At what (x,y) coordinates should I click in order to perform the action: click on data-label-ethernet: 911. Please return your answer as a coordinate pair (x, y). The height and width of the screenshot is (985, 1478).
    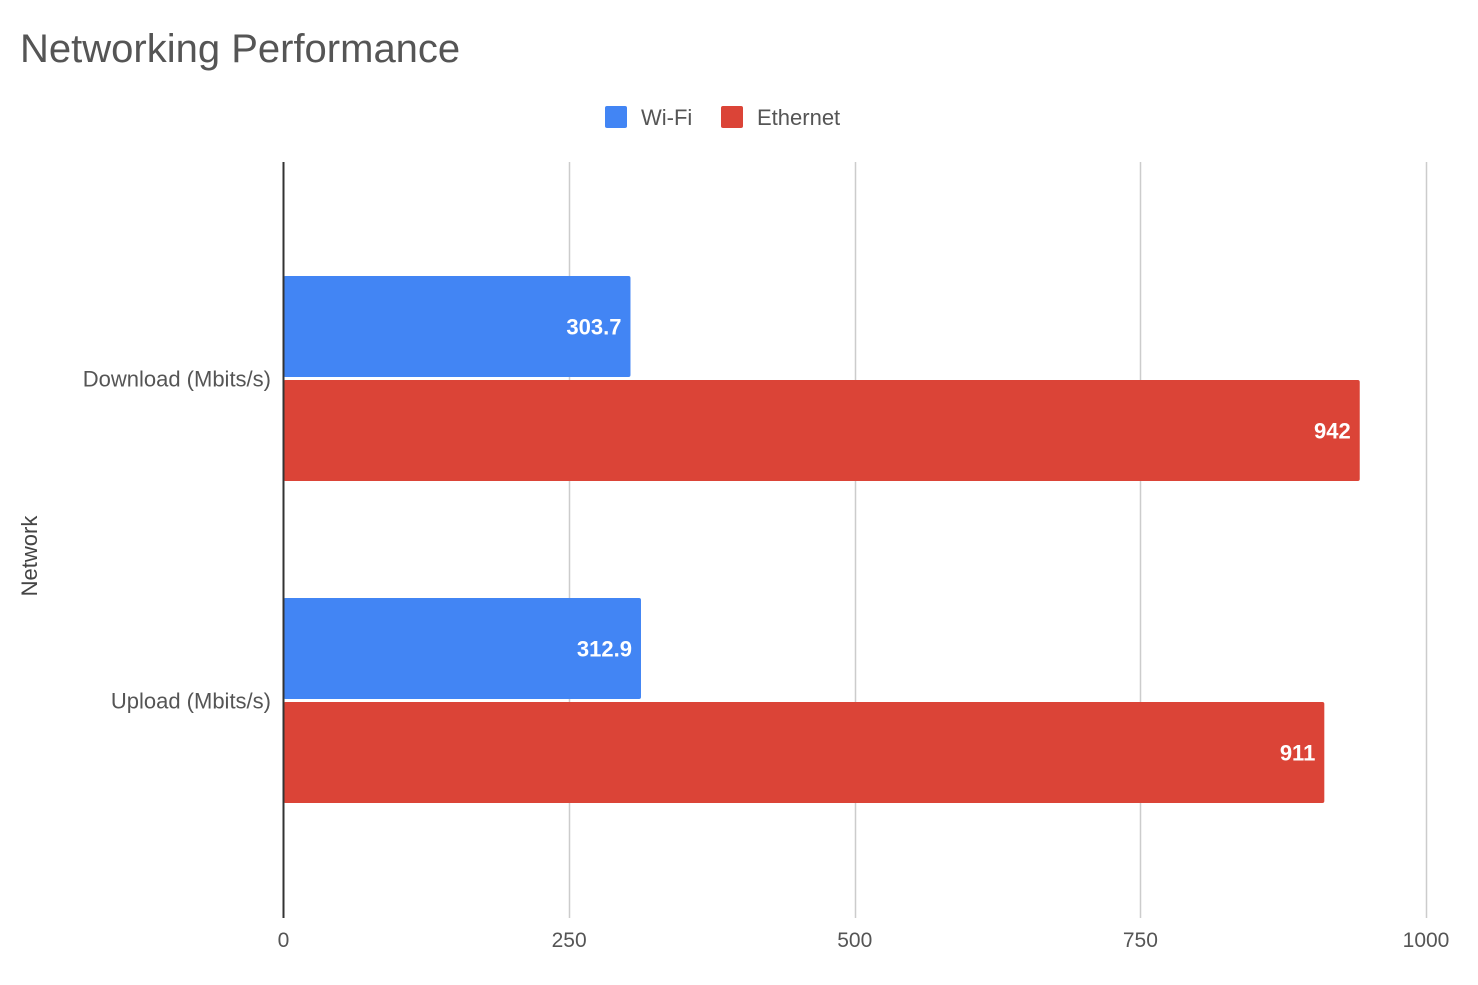
    Looking at the image, I should click on (1298, 753).